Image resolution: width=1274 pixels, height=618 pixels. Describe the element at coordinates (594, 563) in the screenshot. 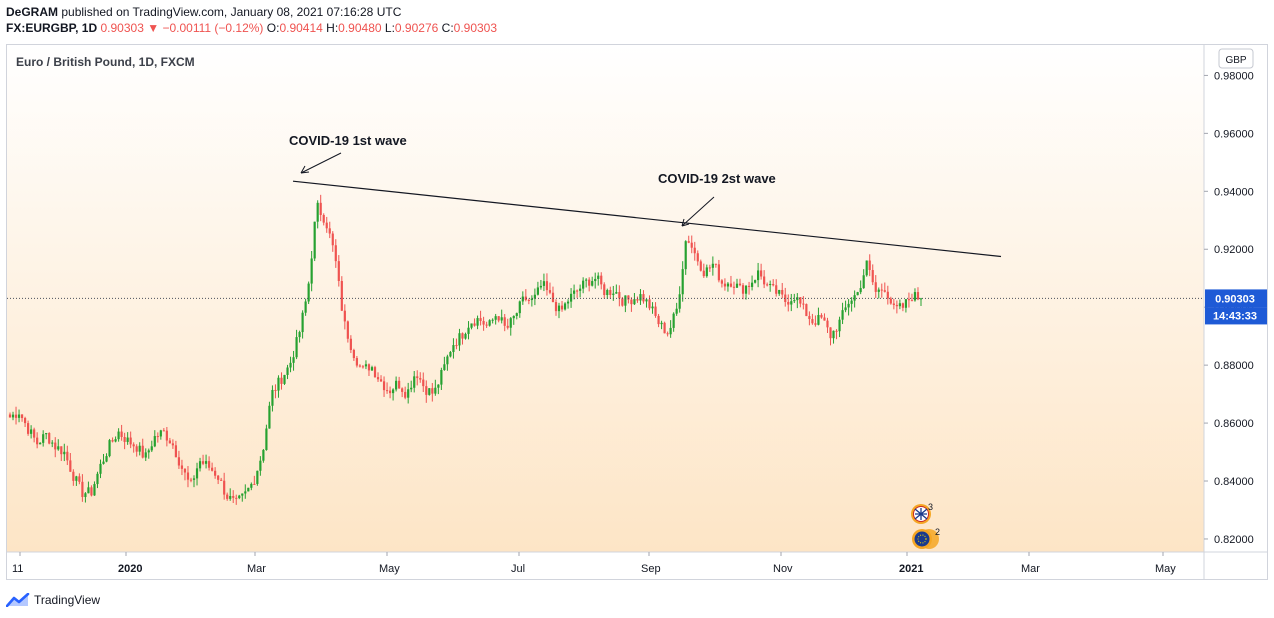

I see `time-axis: 11 2020 Mar May Jul Sep Nov 2021 Mar May` at that location.